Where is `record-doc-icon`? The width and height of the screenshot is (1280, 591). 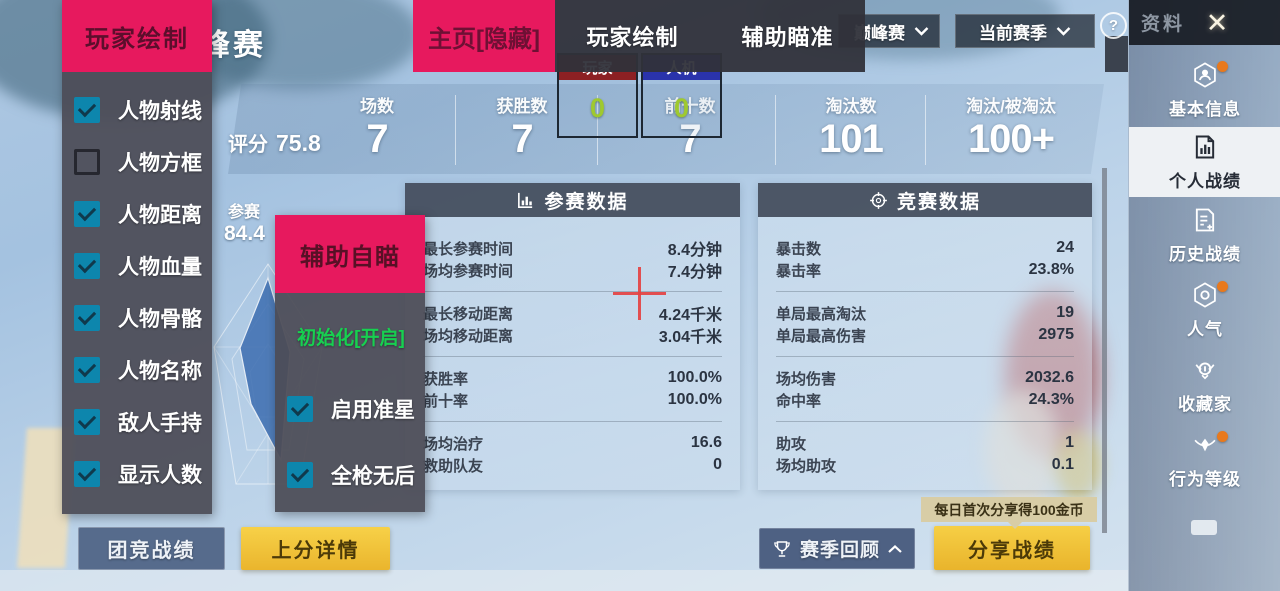 record-doc-icon is located at coordinates (1205, 147).